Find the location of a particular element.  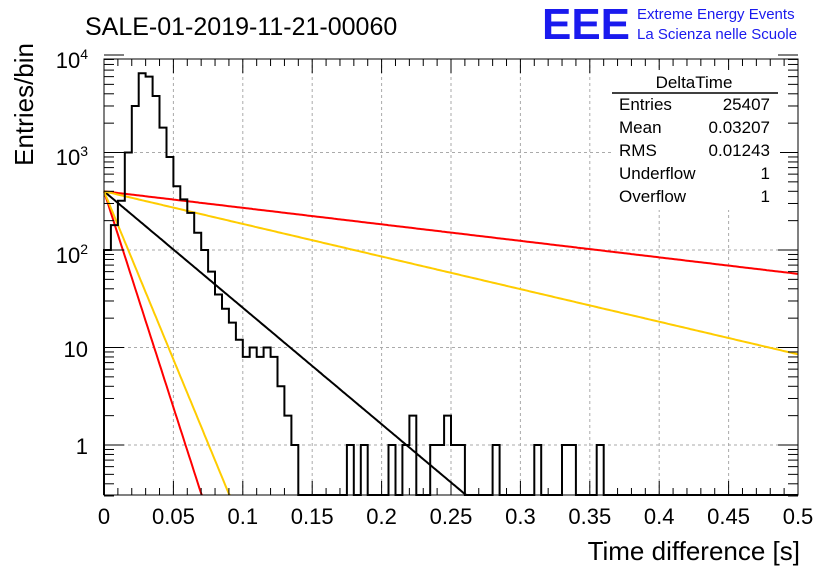

y-tick-labels: 10⁴ 10³ 10² 10 1 is located at coordinates (72, 252).